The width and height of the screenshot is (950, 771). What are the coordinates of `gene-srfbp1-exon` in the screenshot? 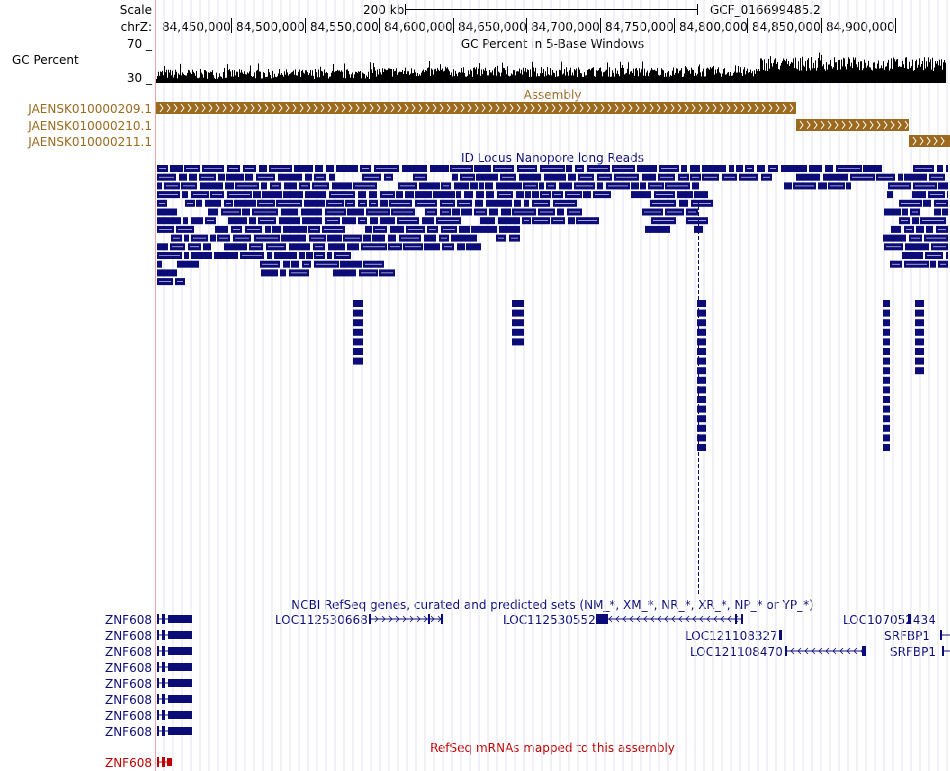 It's located at (941, 635).